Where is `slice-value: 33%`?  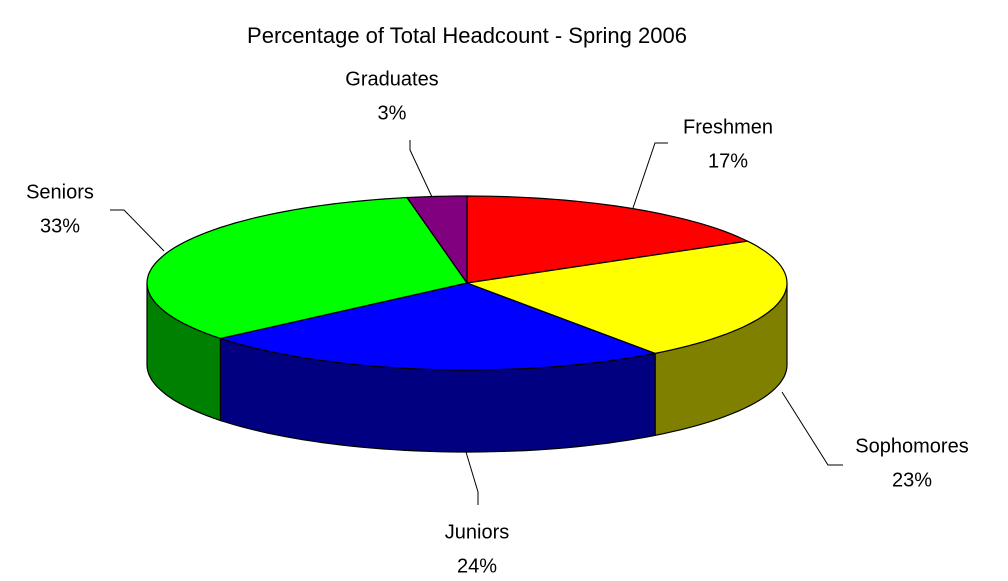
slice-value: 33% is located at coordinates (60, 226).